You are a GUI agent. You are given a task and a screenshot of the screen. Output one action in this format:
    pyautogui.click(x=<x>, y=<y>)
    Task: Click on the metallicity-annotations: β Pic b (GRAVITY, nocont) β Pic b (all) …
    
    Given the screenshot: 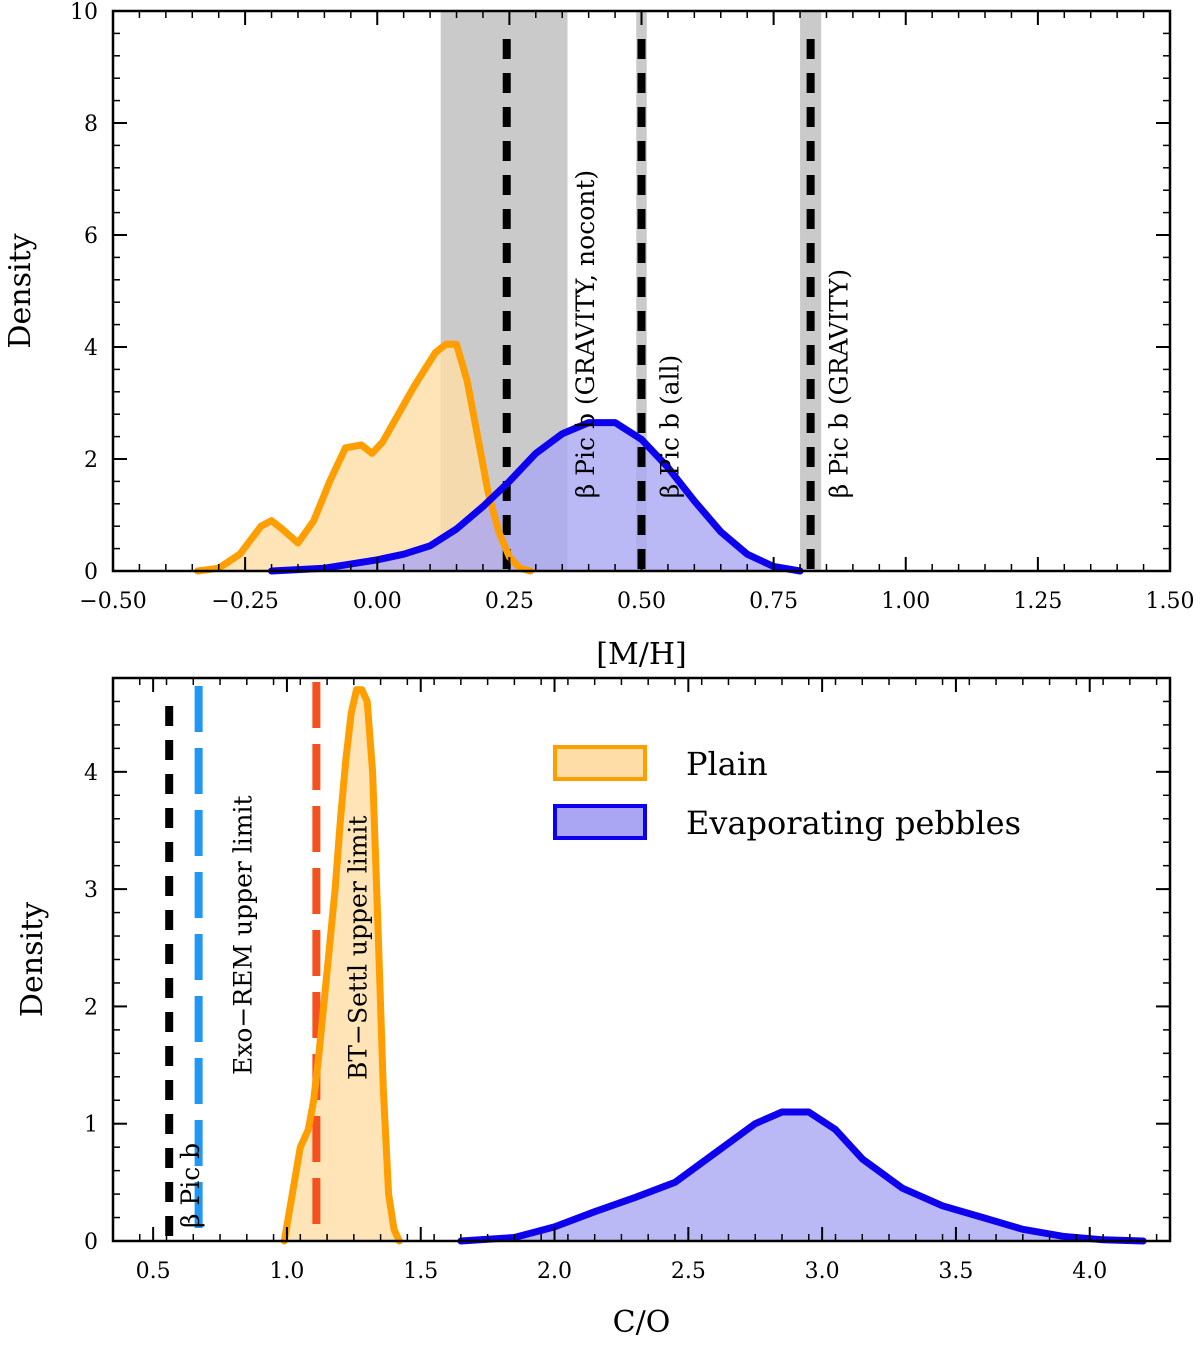 What is the action you would take?
    pyautogui.click(x=712, y=334)
    